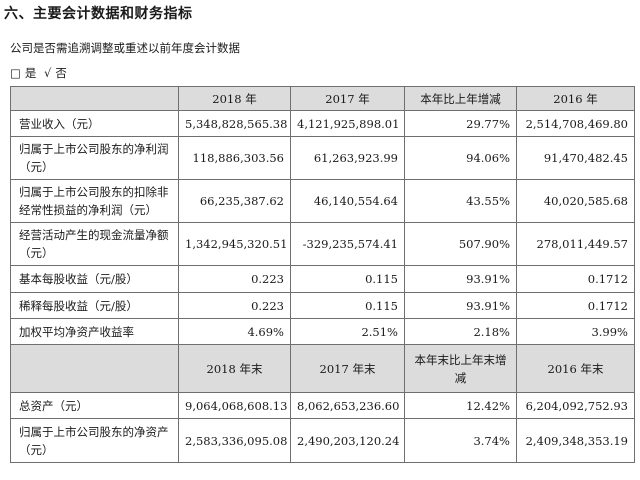  I want to click on table-header-cell: 2017 年末, so click(347, 368).